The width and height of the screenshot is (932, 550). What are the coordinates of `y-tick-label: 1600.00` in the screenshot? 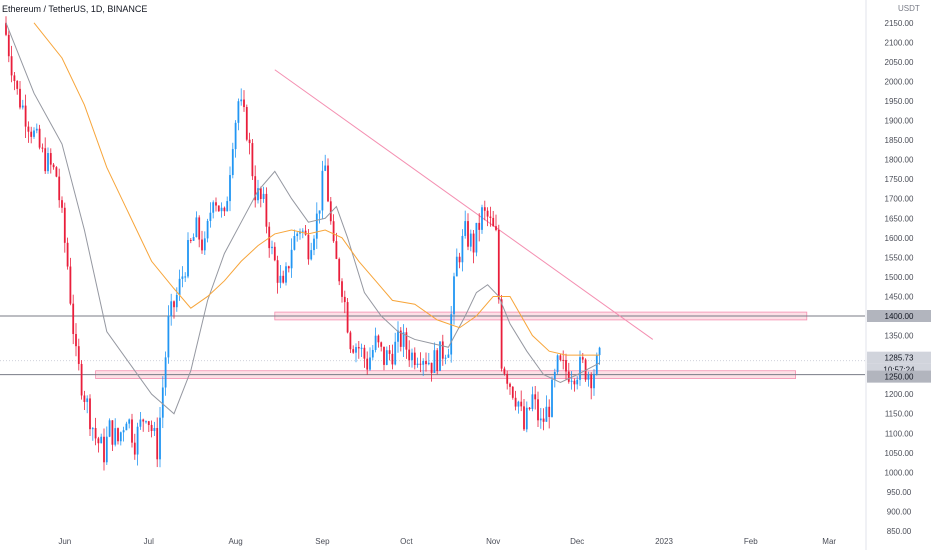 It's located at (899, 238).